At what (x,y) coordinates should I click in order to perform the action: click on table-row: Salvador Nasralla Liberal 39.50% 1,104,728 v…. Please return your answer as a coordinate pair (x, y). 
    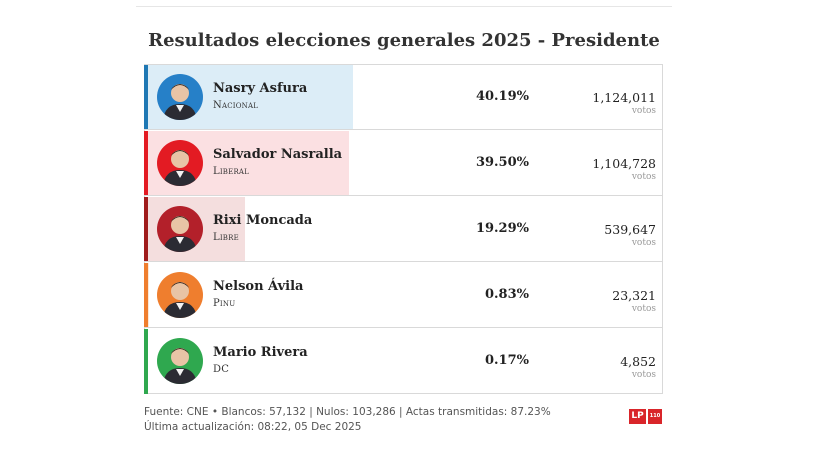
    Looking at the image, I should click on (403, 163).